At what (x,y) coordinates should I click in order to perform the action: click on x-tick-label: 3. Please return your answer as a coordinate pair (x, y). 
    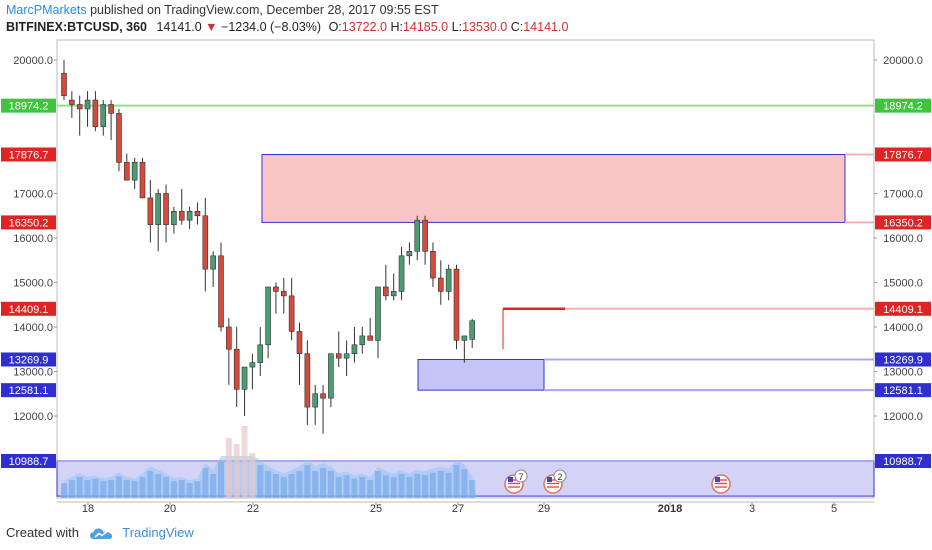
    Looking at the image, I should click on (752, 509).